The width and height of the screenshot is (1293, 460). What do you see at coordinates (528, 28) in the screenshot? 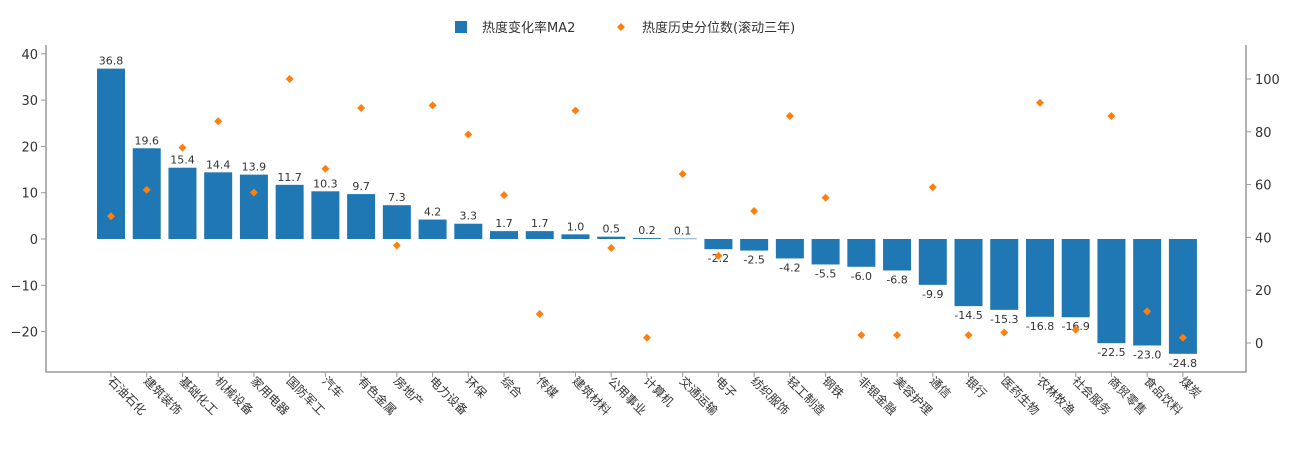
I see `legend-bar-label: 热度变化率MA2` at bounding box center [528, 28].